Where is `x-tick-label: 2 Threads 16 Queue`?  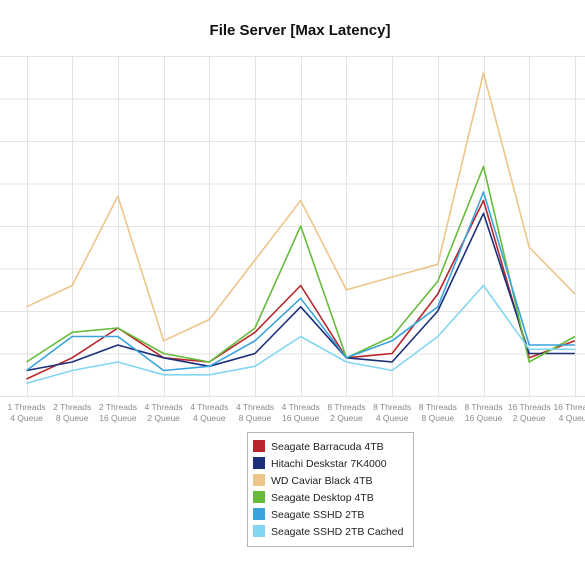
x-tick-label: 2 Threads 16 Queue is located at coordinates (118, 412).